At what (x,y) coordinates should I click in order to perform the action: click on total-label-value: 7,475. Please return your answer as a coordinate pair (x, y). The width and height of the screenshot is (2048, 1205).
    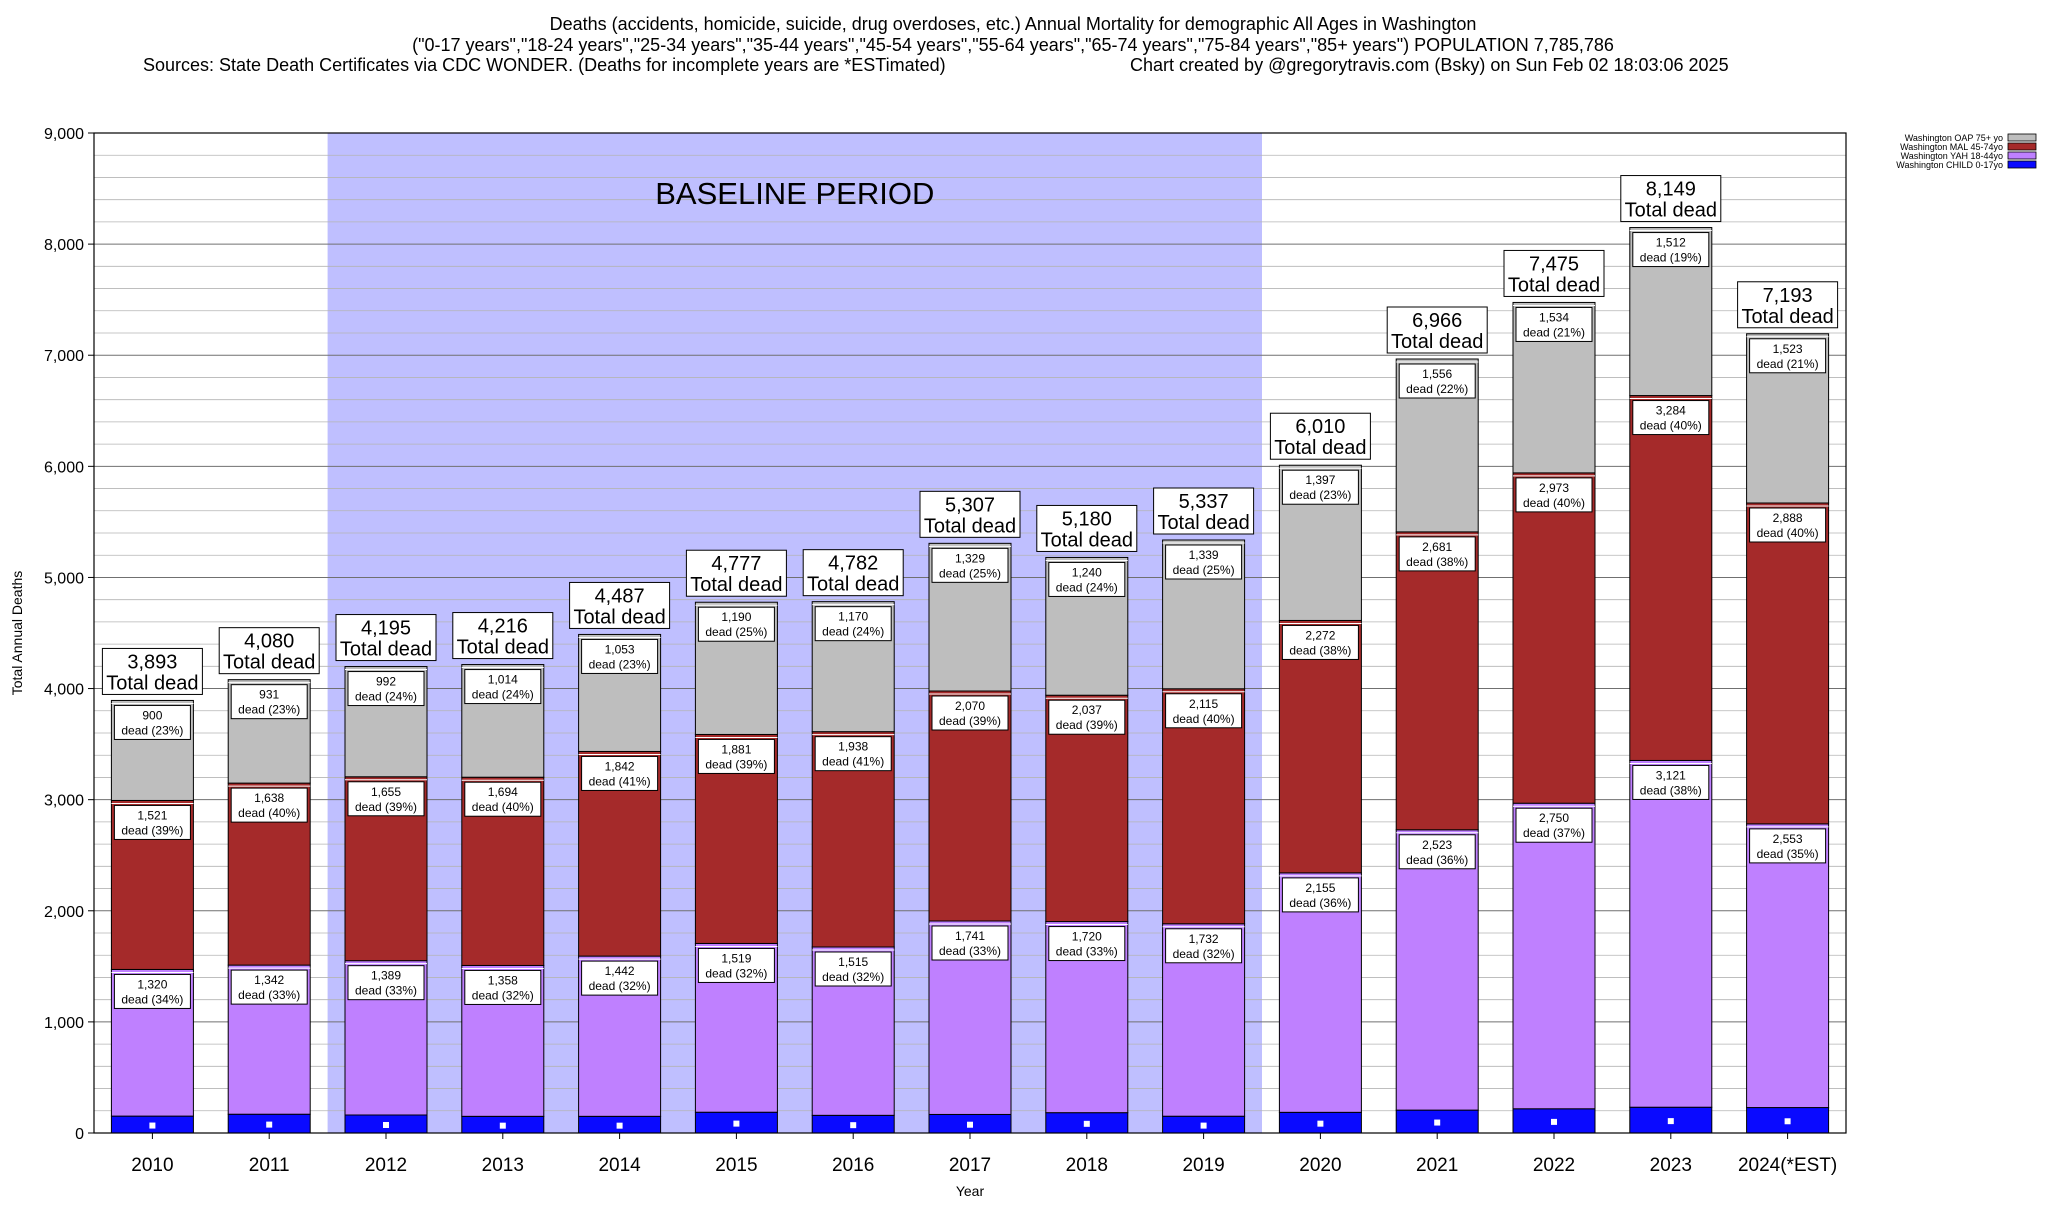
    Looking at the image, I should click on (1554, 264).